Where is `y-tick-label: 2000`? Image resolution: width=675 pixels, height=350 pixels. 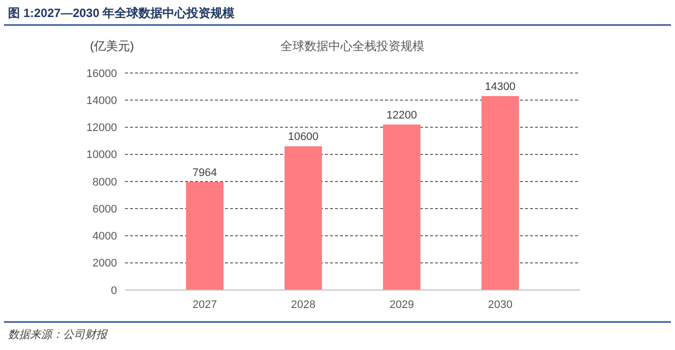 y-tick-label: 2000 is located at coordinates (104, 264).